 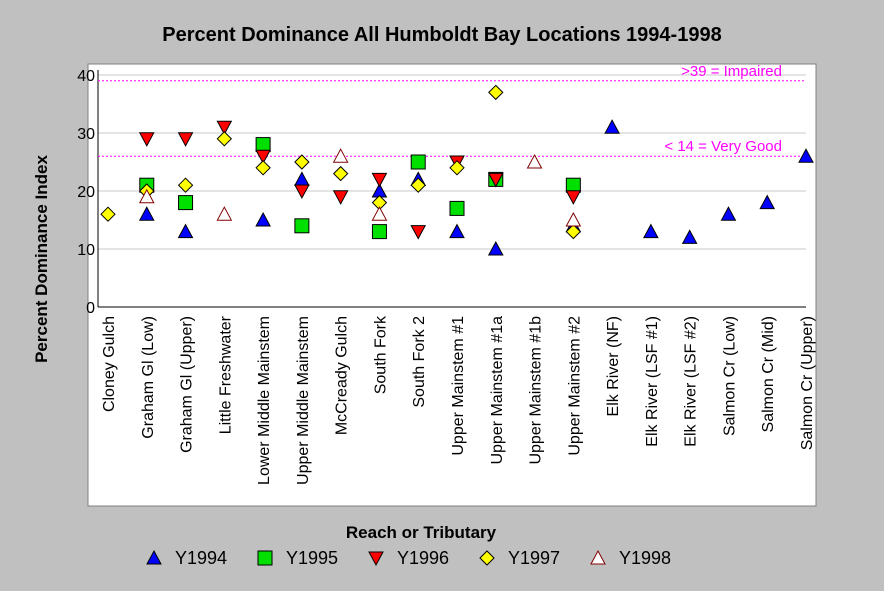 What do you see at coordinates (652, 381) in the screenshot?
I see `category-label: Elk River (LSF #1)` at bounding box center [652, 381].